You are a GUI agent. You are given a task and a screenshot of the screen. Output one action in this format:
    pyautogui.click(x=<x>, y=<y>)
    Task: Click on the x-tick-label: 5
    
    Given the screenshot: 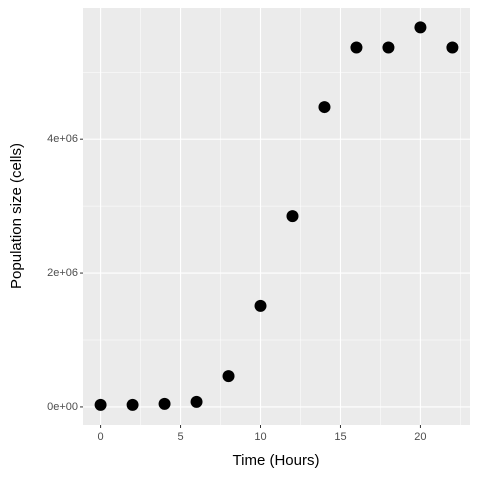 What is the action you would take?
    pyautogui.click(x=180, y=437)
    